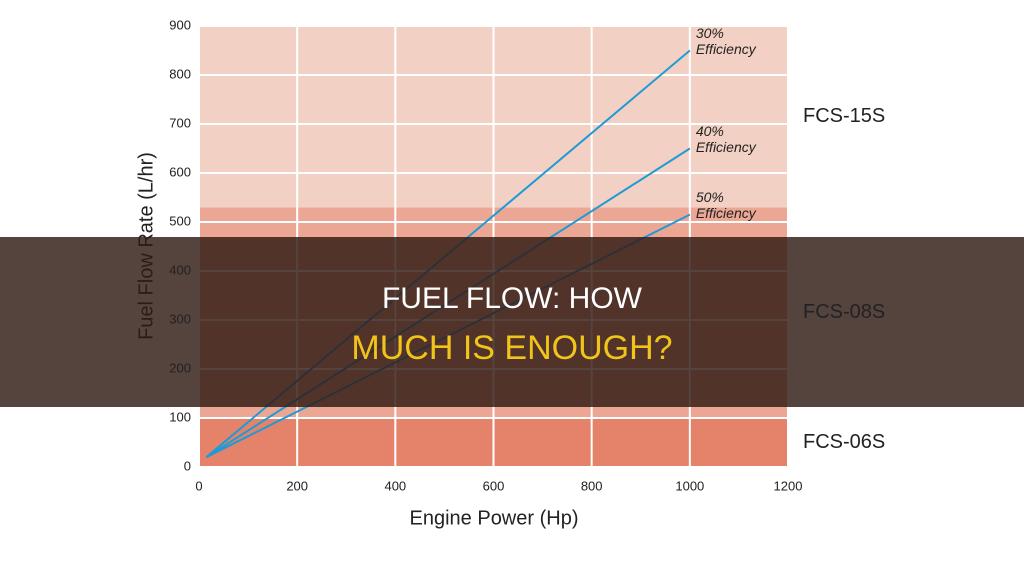  I want to click on x-tick-label: 200, so click(297, 485).